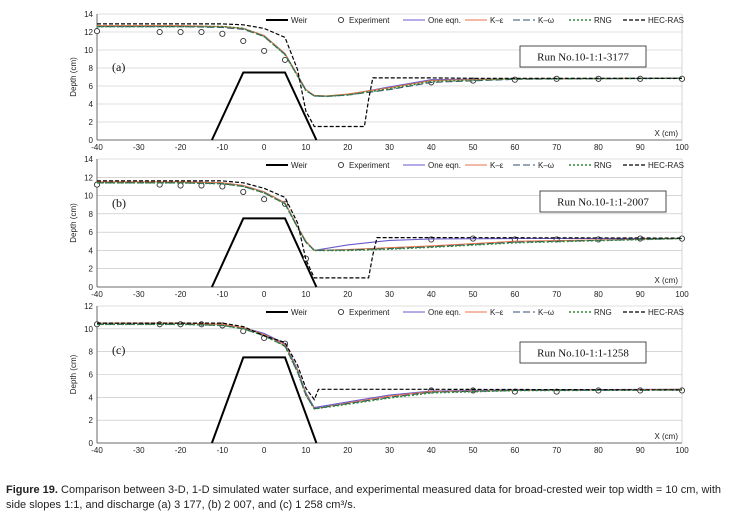  I want to click on legend-label: HEC-RAS, so click(666, 20).